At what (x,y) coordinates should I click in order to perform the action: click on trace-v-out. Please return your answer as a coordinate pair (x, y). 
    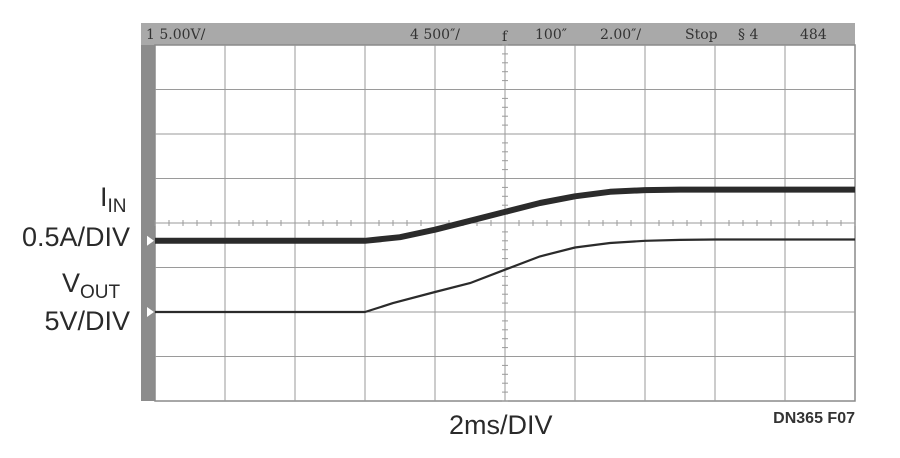
    Looking at the image, I should click on (505, 276).